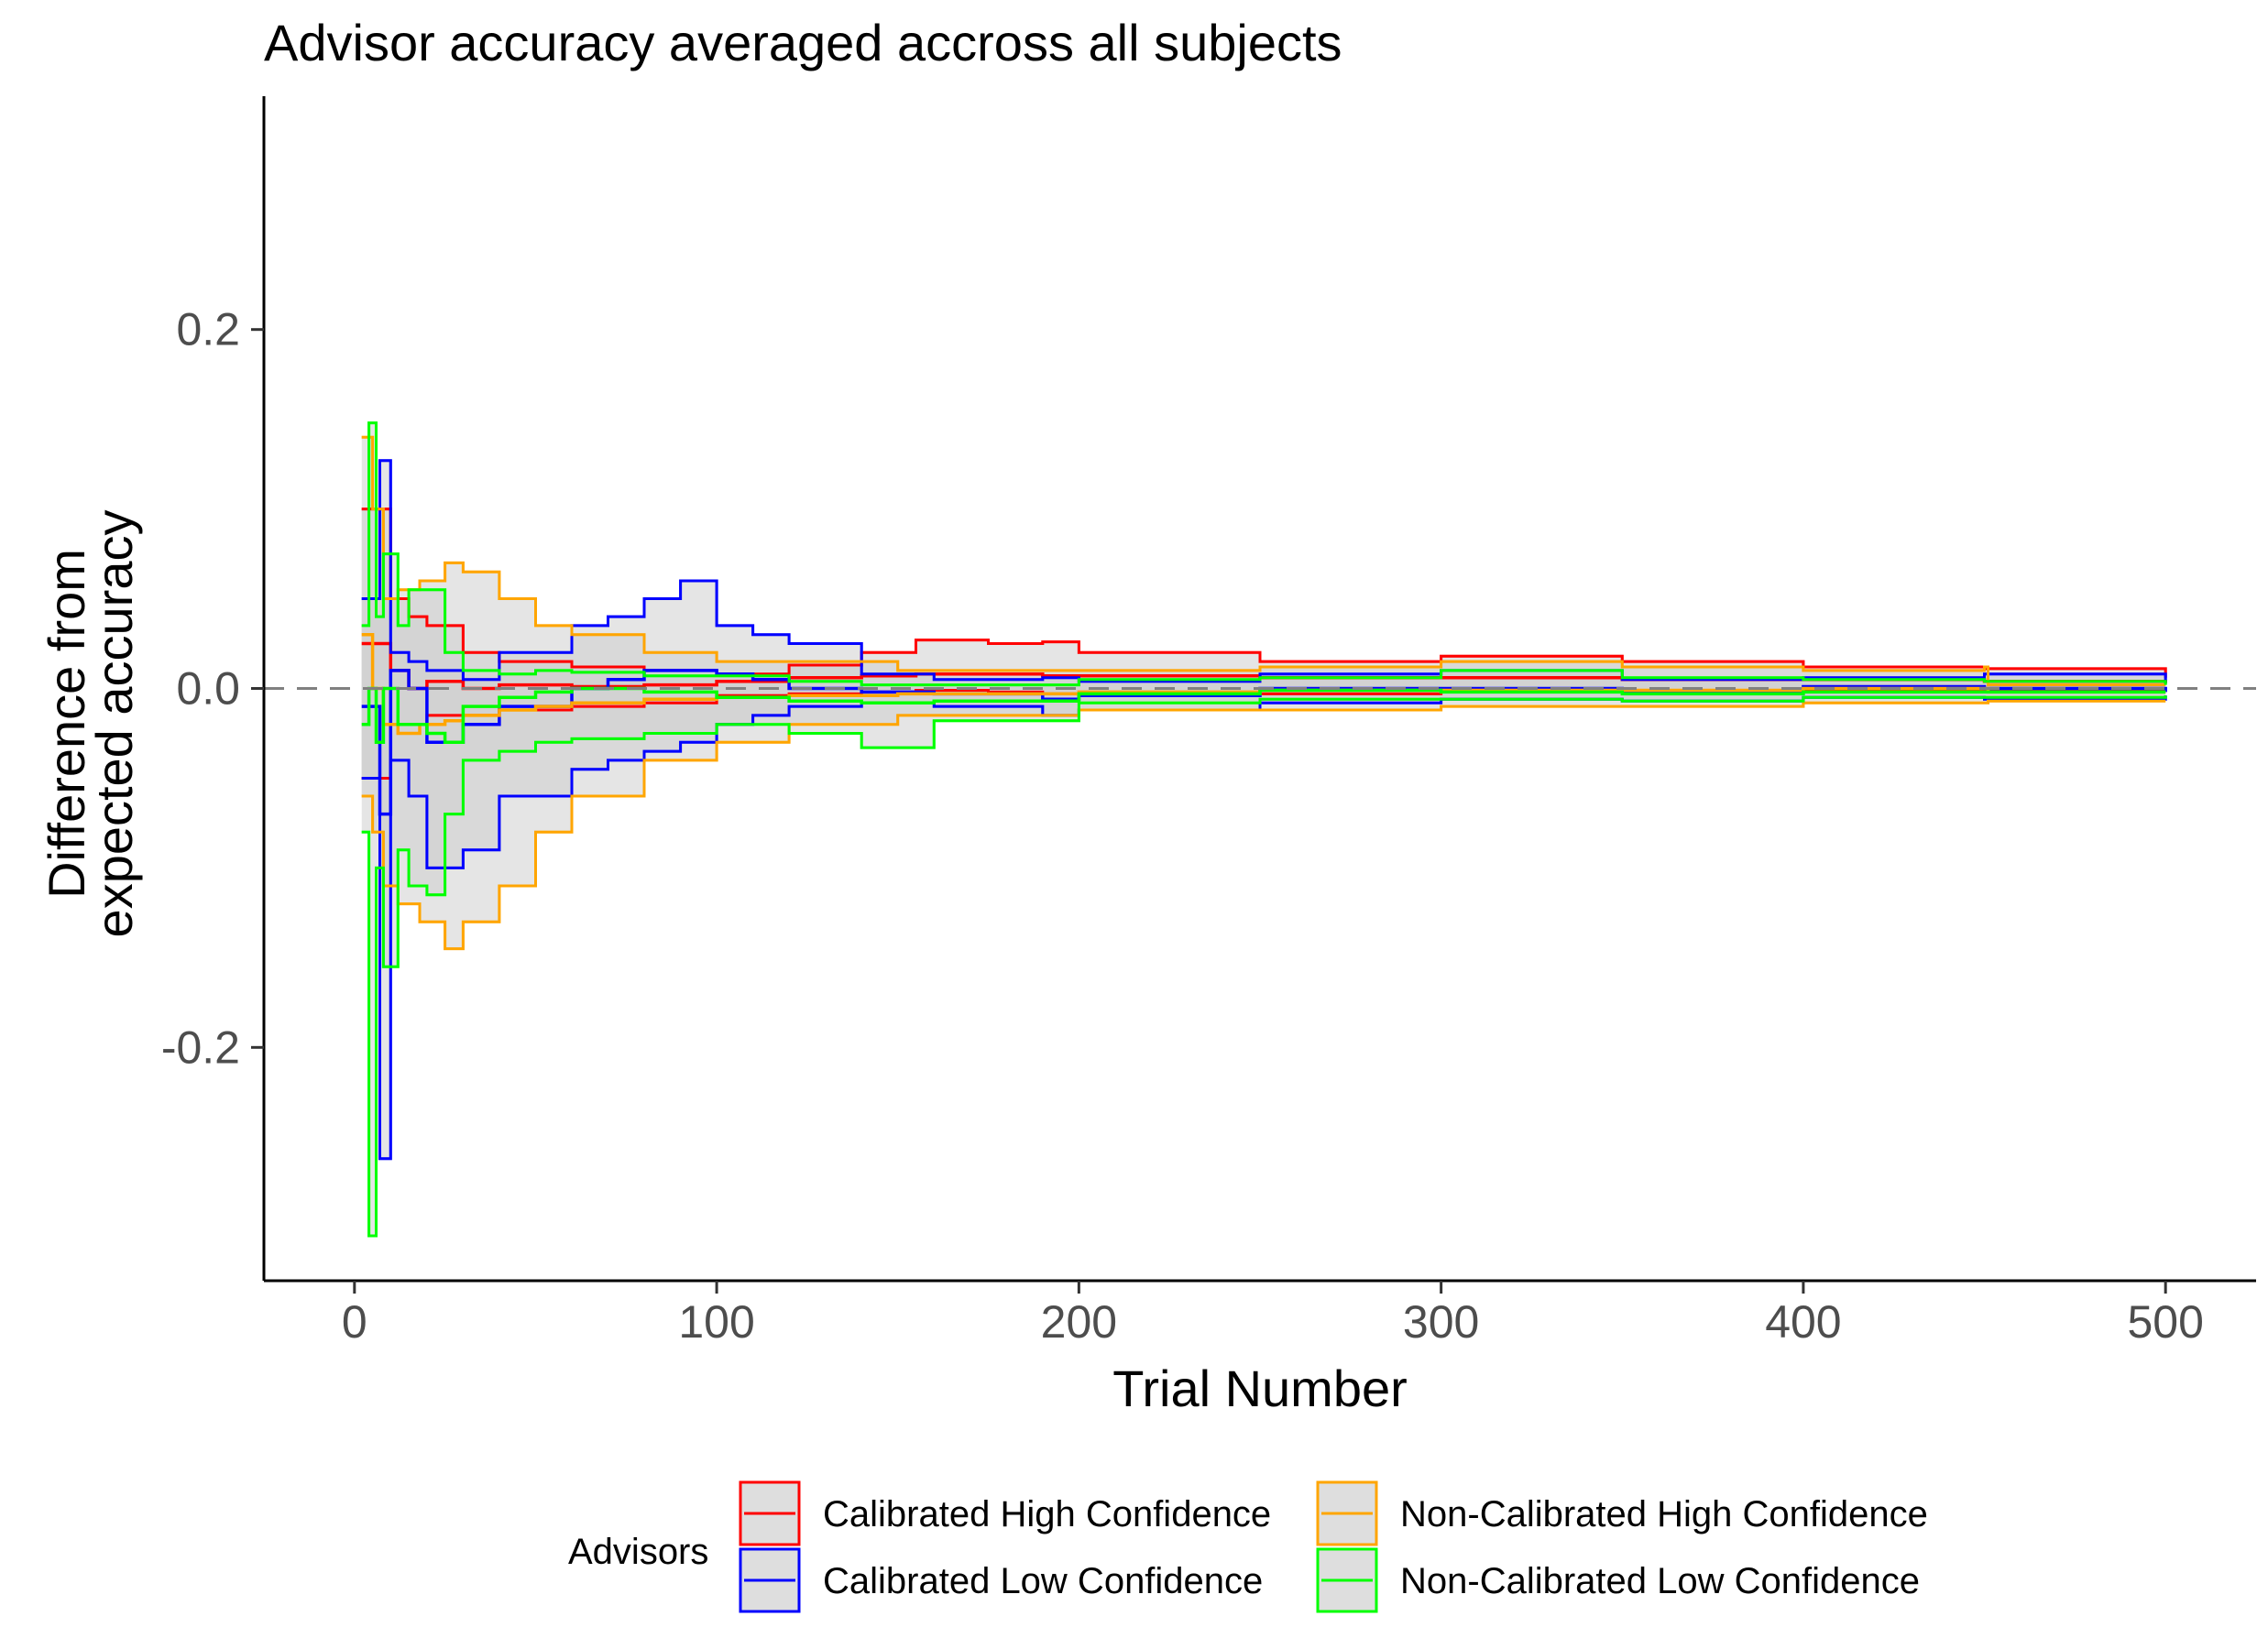 The image size is (2268, 1649). Describe the element at coordinates (1660, 1581) in the screenshot. I see `legend-label-4: Non-Calibrated Low Confidence` at that location.